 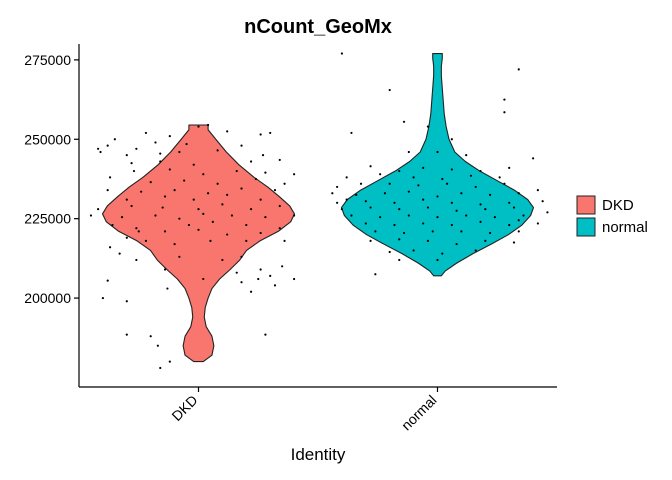 What do you see at coordinates (318, 27) in the screenshot?
I see `chart-title: nCount_GeoMx` at bounding box center [318, 27].